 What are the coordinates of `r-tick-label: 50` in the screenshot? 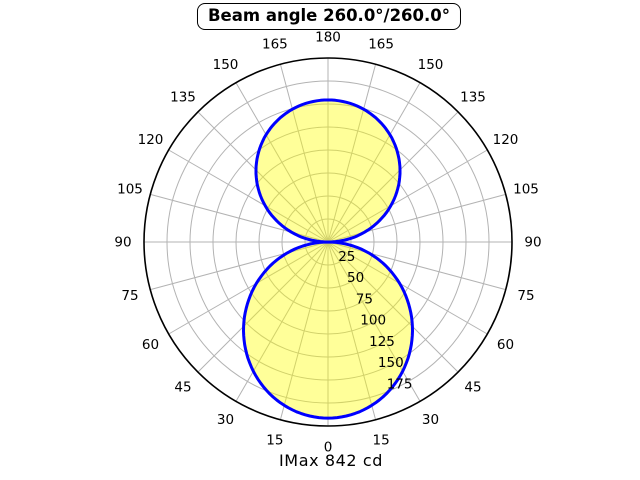 It's located at (355, 278).